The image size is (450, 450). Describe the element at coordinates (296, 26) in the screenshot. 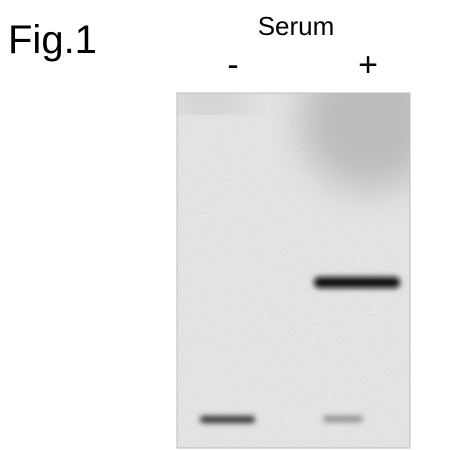

I see `condition-label: Serum` at that location.